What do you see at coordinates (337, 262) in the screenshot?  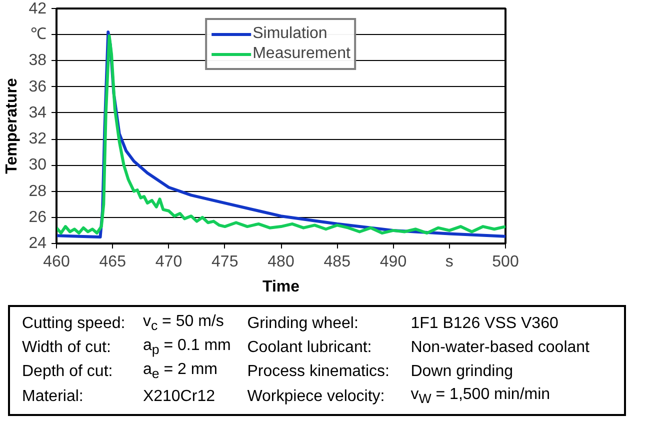 I see `x-tick-label: 485` at bounding box center [337, 262].